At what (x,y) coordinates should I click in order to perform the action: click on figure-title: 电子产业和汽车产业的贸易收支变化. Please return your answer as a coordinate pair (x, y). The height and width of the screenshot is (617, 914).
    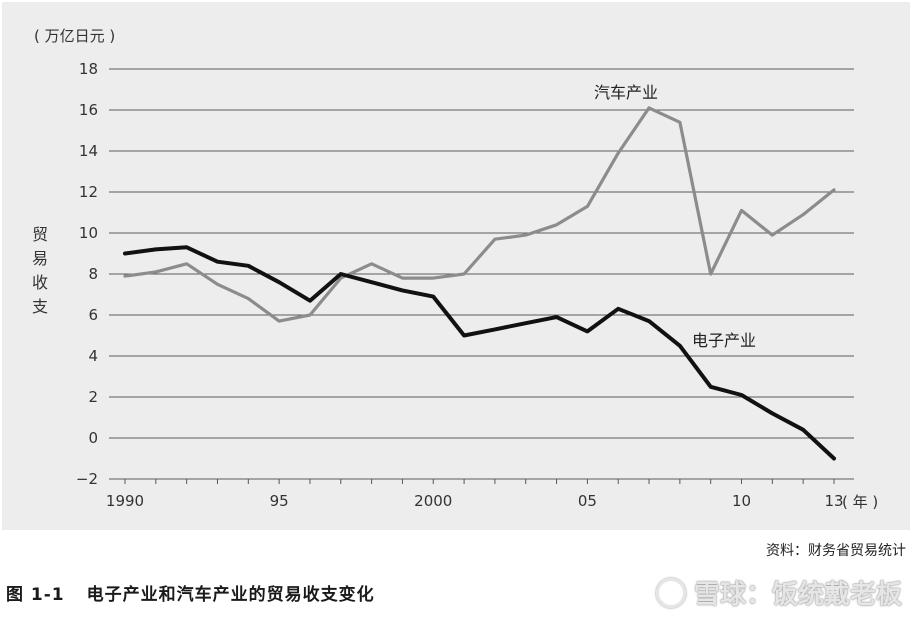
    Looking at the image, I should click on (230, 595).